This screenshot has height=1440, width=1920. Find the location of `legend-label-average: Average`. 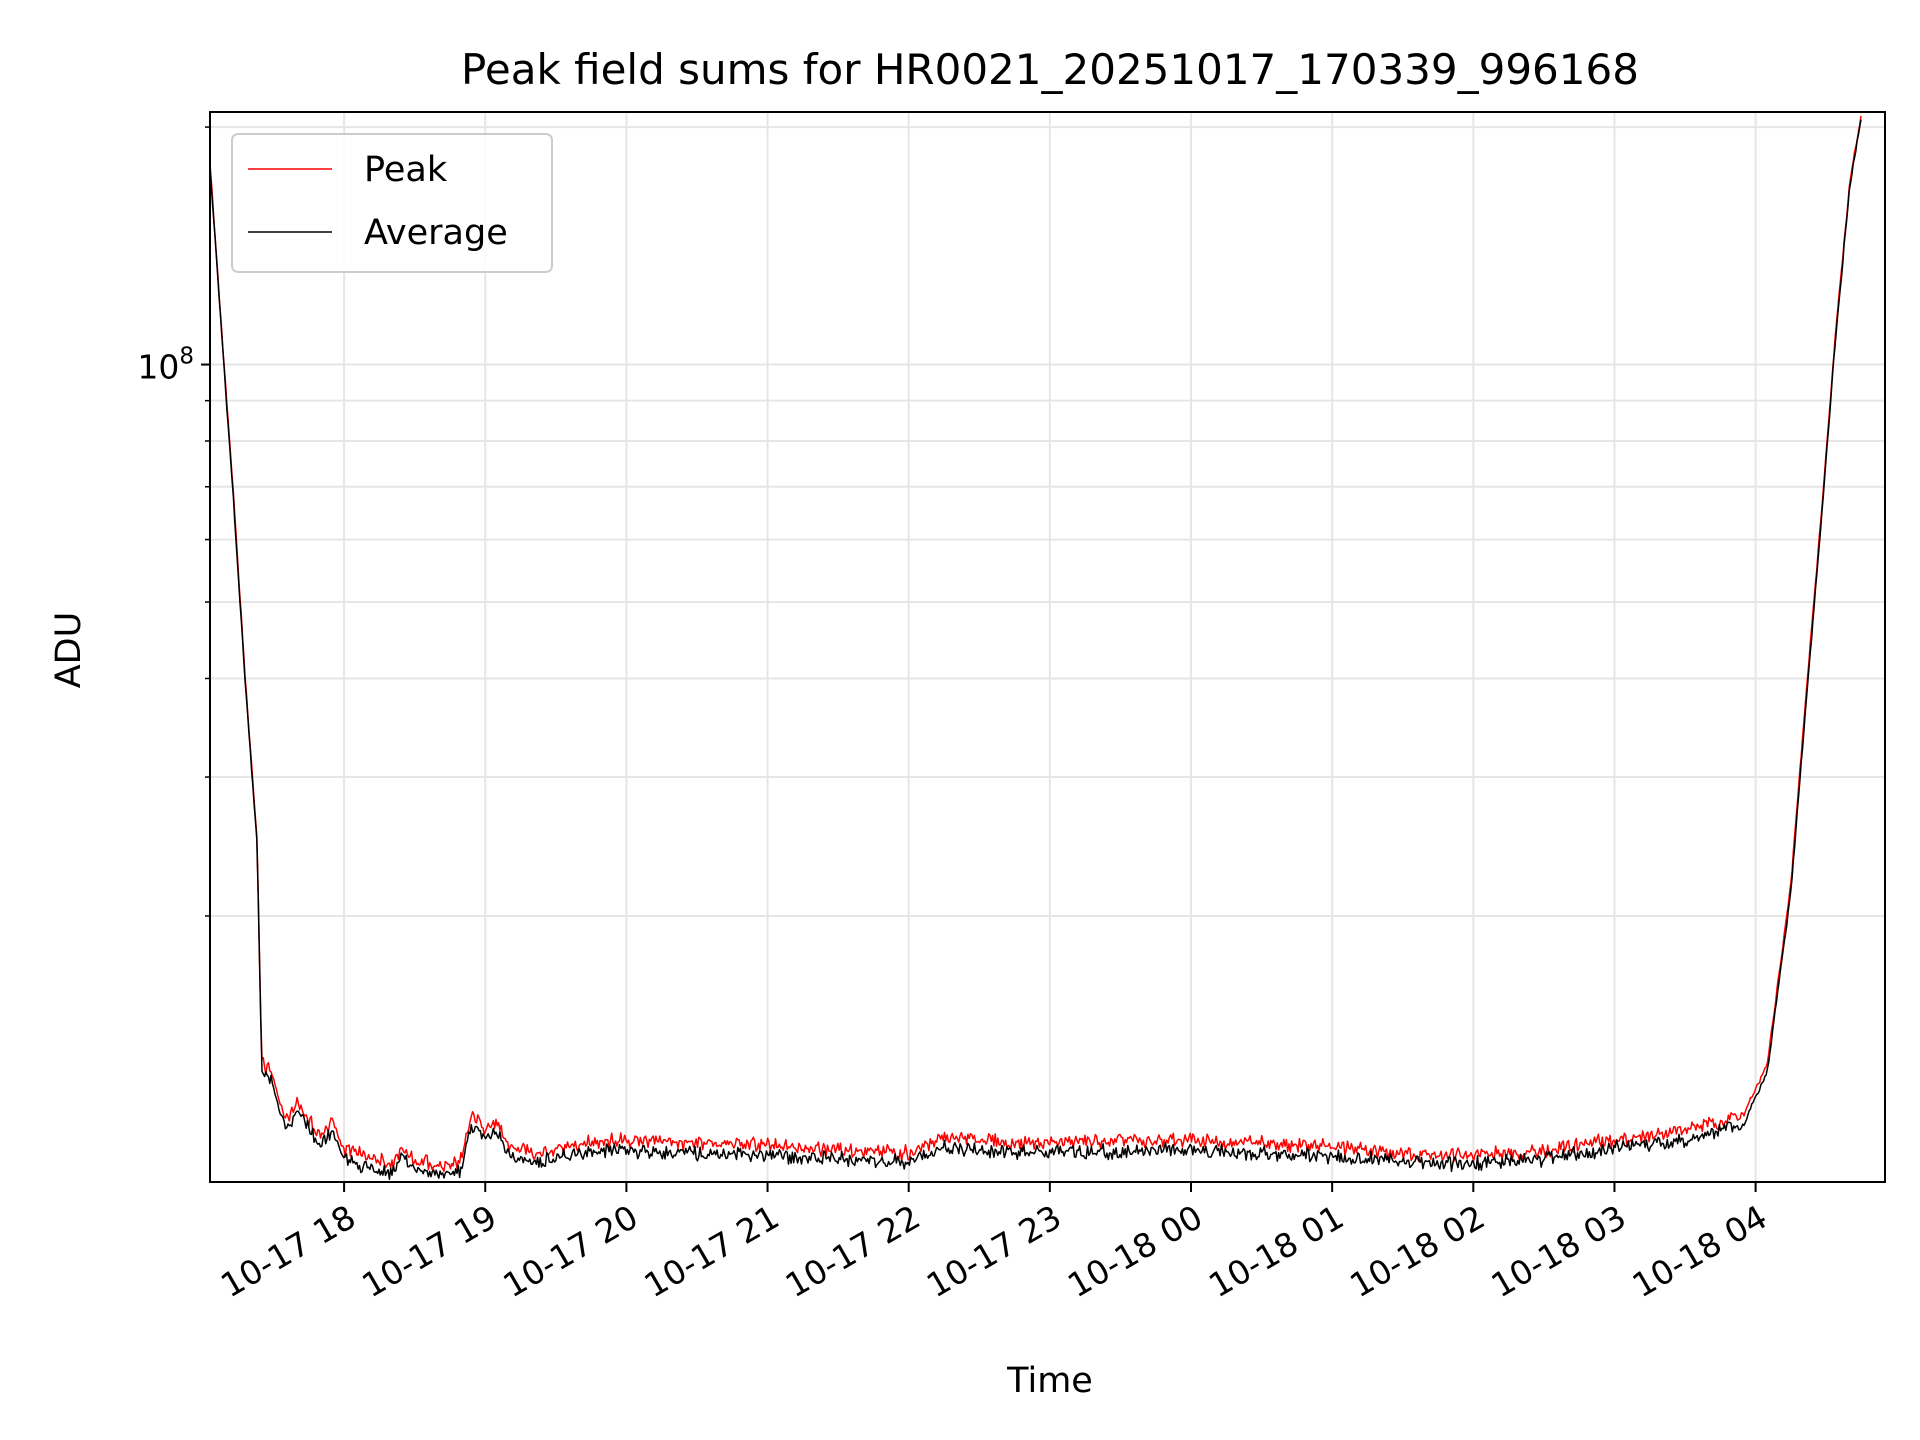

legend-label-average: Average is located at coordinates (436, 233).